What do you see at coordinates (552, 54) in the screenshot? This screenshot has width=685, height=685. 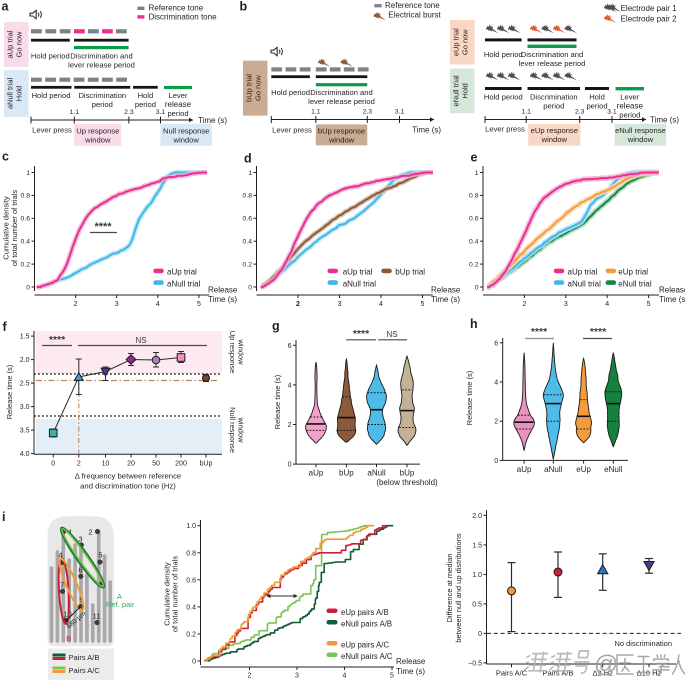 I see `svg-text: Discrimination and` at bounding box center [552, 54].